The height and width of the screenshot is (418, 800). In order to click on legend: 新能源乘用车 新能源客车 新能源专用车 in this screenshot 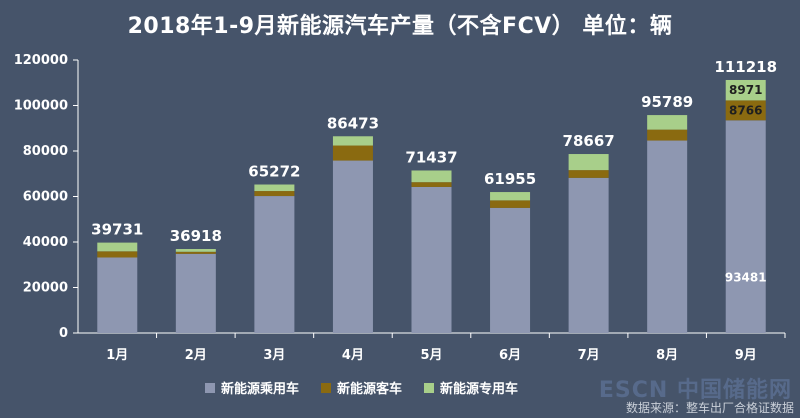, I will do `click(361, 387)`.